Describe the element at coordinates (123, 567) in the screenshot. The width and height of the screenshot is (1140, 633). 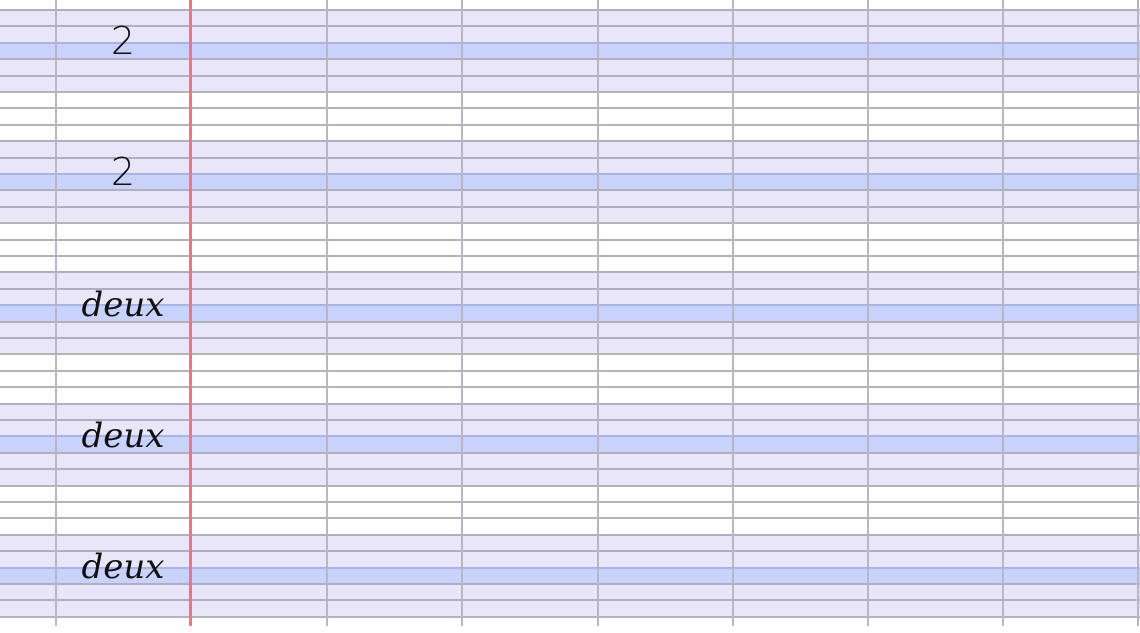
I see `worksheet-entry-5: deux` at that location.